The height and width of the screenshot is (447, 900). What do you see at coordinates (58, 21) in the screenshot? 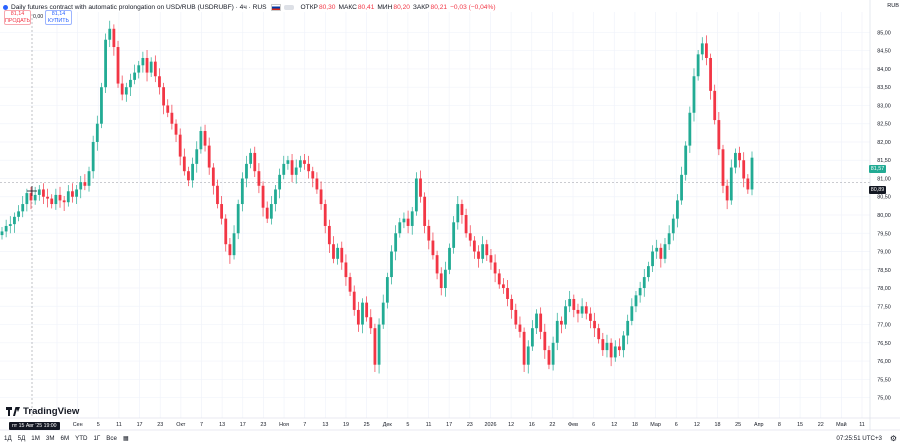
I see `buy-label: КУПИТЬ` at bounding box center [58, 21].